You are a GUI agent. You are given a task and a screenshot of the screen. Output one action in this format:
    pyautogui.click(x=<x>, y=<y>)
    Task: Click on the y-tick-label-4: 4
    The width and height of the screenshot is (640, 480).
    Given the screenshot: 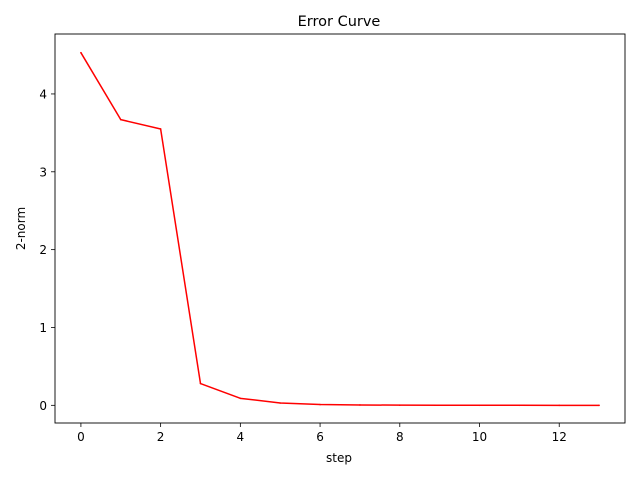 What is the action you would take?
    pyautogui.click(x=43, y=94)
    